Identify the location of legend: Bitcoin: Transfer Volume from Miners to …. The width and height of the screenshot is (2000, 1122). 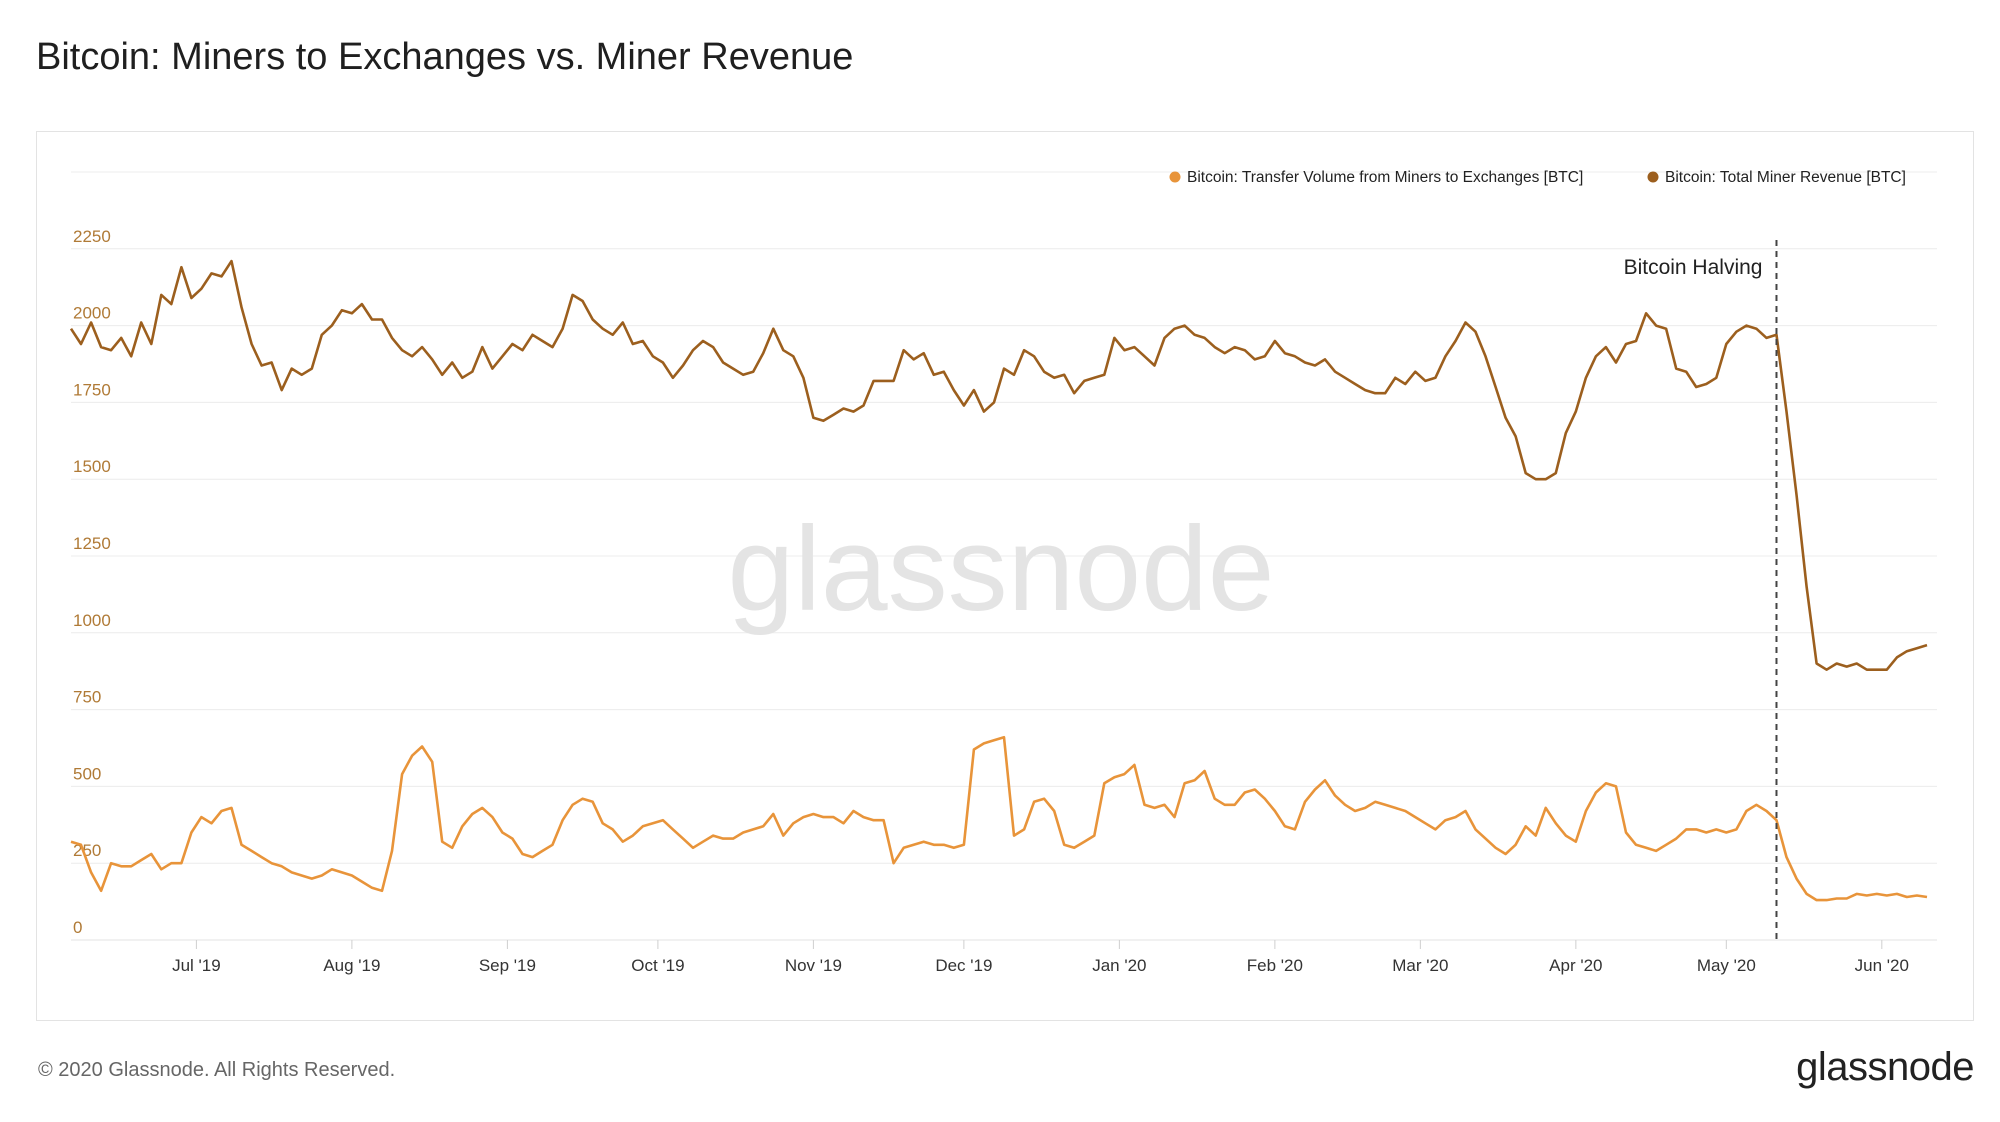
(1537, 177).